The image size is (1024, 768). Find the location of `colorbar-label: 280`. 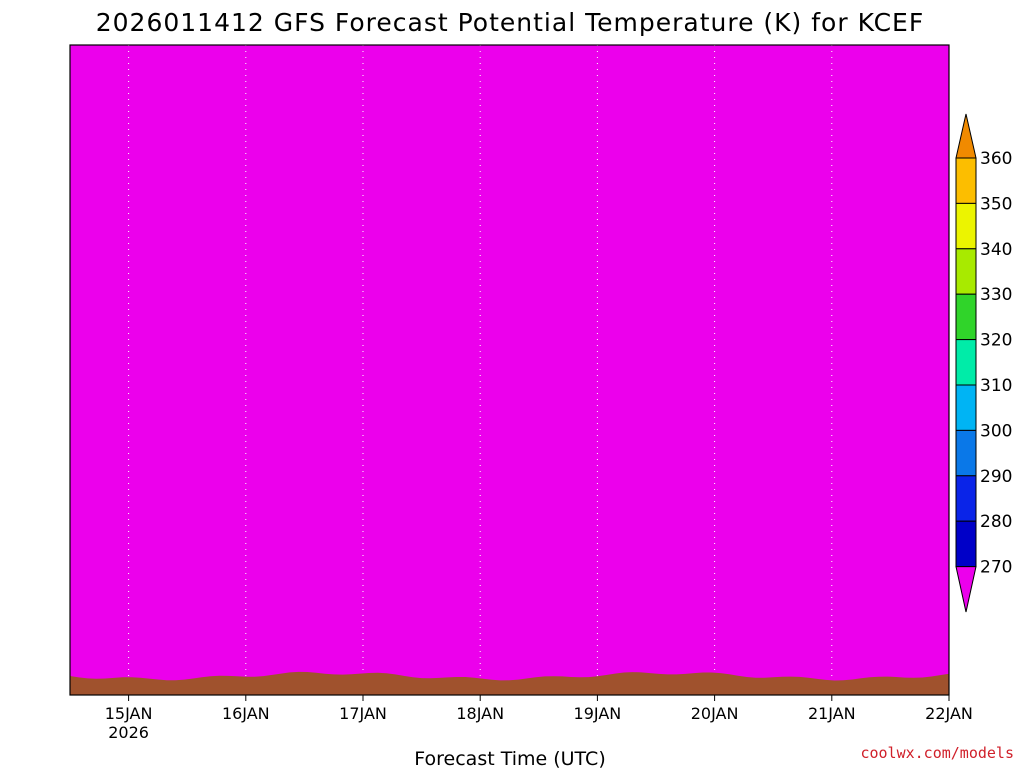

colorbar-label: 280 is located at coordinates (996, 522).